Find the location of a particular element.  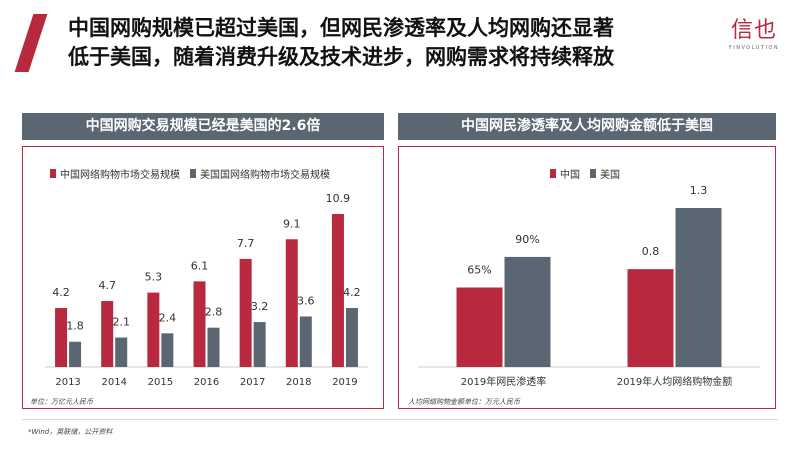

left-data-label-us-2014: 2.1 is located at coordinates (121, 322).